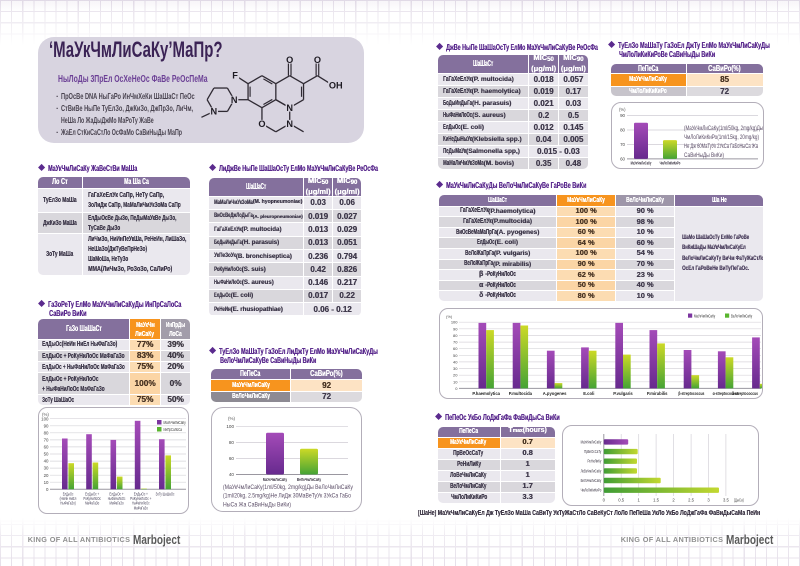 This screenshot has height=566, width=800. I want to click on svg-text: ПрВеОсСаТу, so click(593, 451).